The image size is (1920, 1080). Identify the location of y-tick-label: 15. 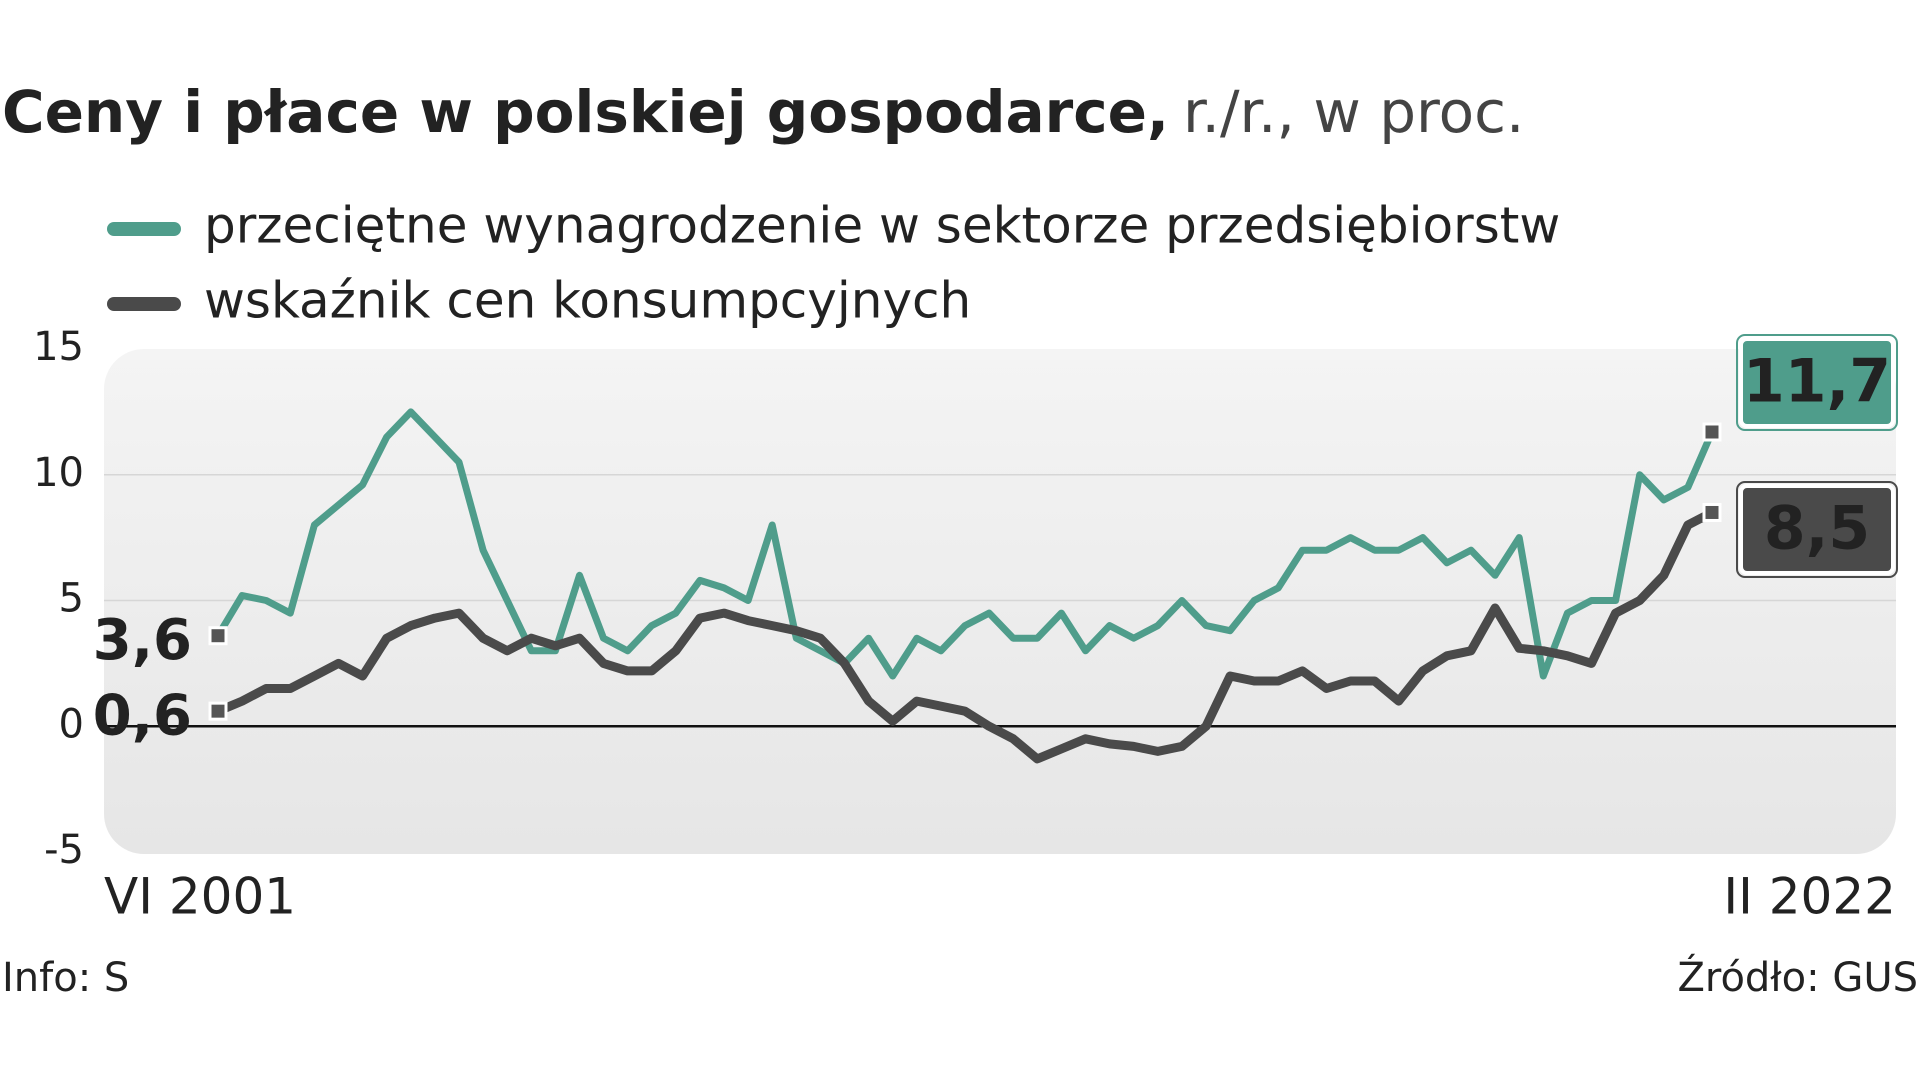
(58, 347).